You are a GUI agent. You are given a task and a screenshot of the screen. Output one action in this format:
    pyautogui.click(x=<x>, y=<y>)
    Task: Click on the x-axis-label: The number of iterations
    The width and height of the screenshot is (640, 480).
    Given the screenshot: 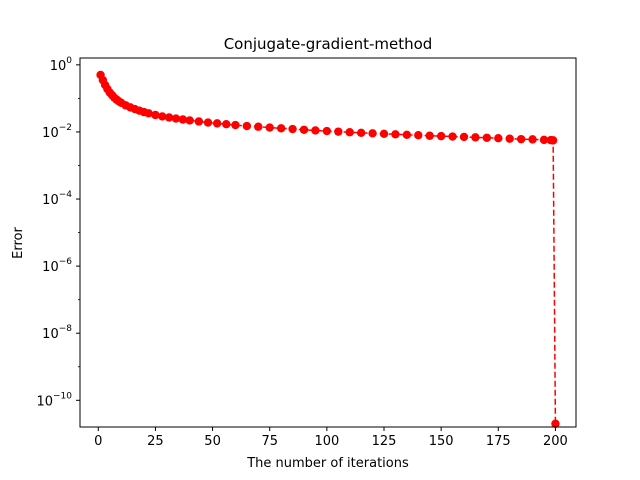 What is the action you would take?
    pyautogui.click(x=327, y=463)
    